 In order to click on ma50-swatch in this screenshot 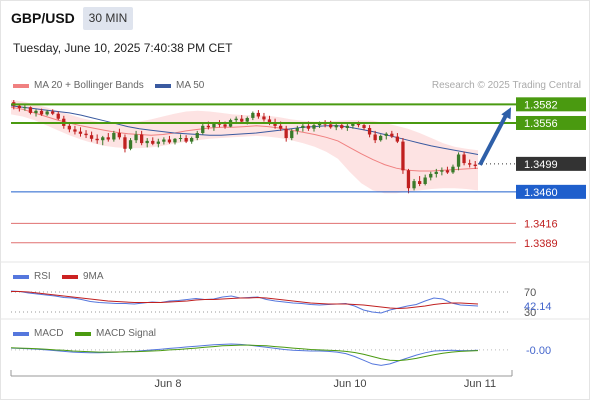, I will do `click(163, 85)`.